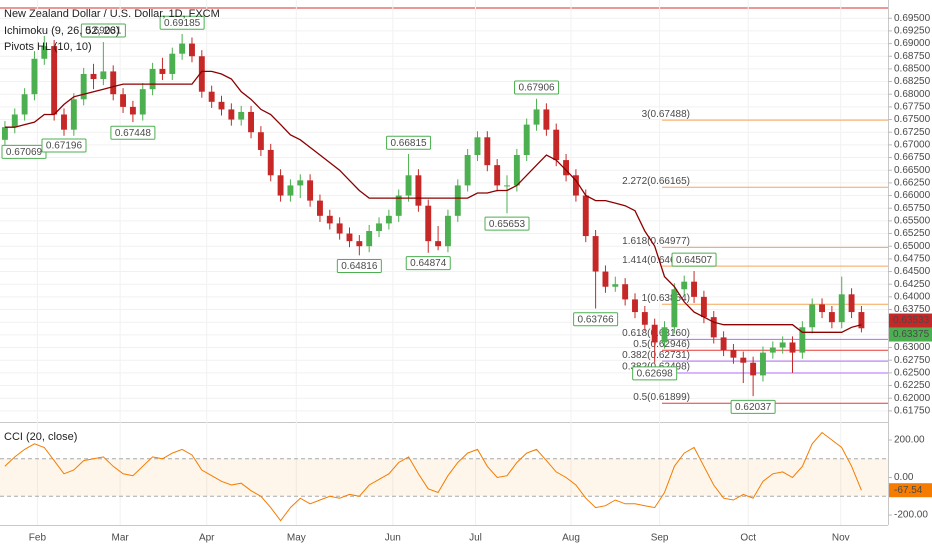 Image resolution: width=932 pixels, height=550 pixels. What do you see at coordinates (910, 320) in the screenshot?
I see `price-label-box` at bounding box center [910, 320].